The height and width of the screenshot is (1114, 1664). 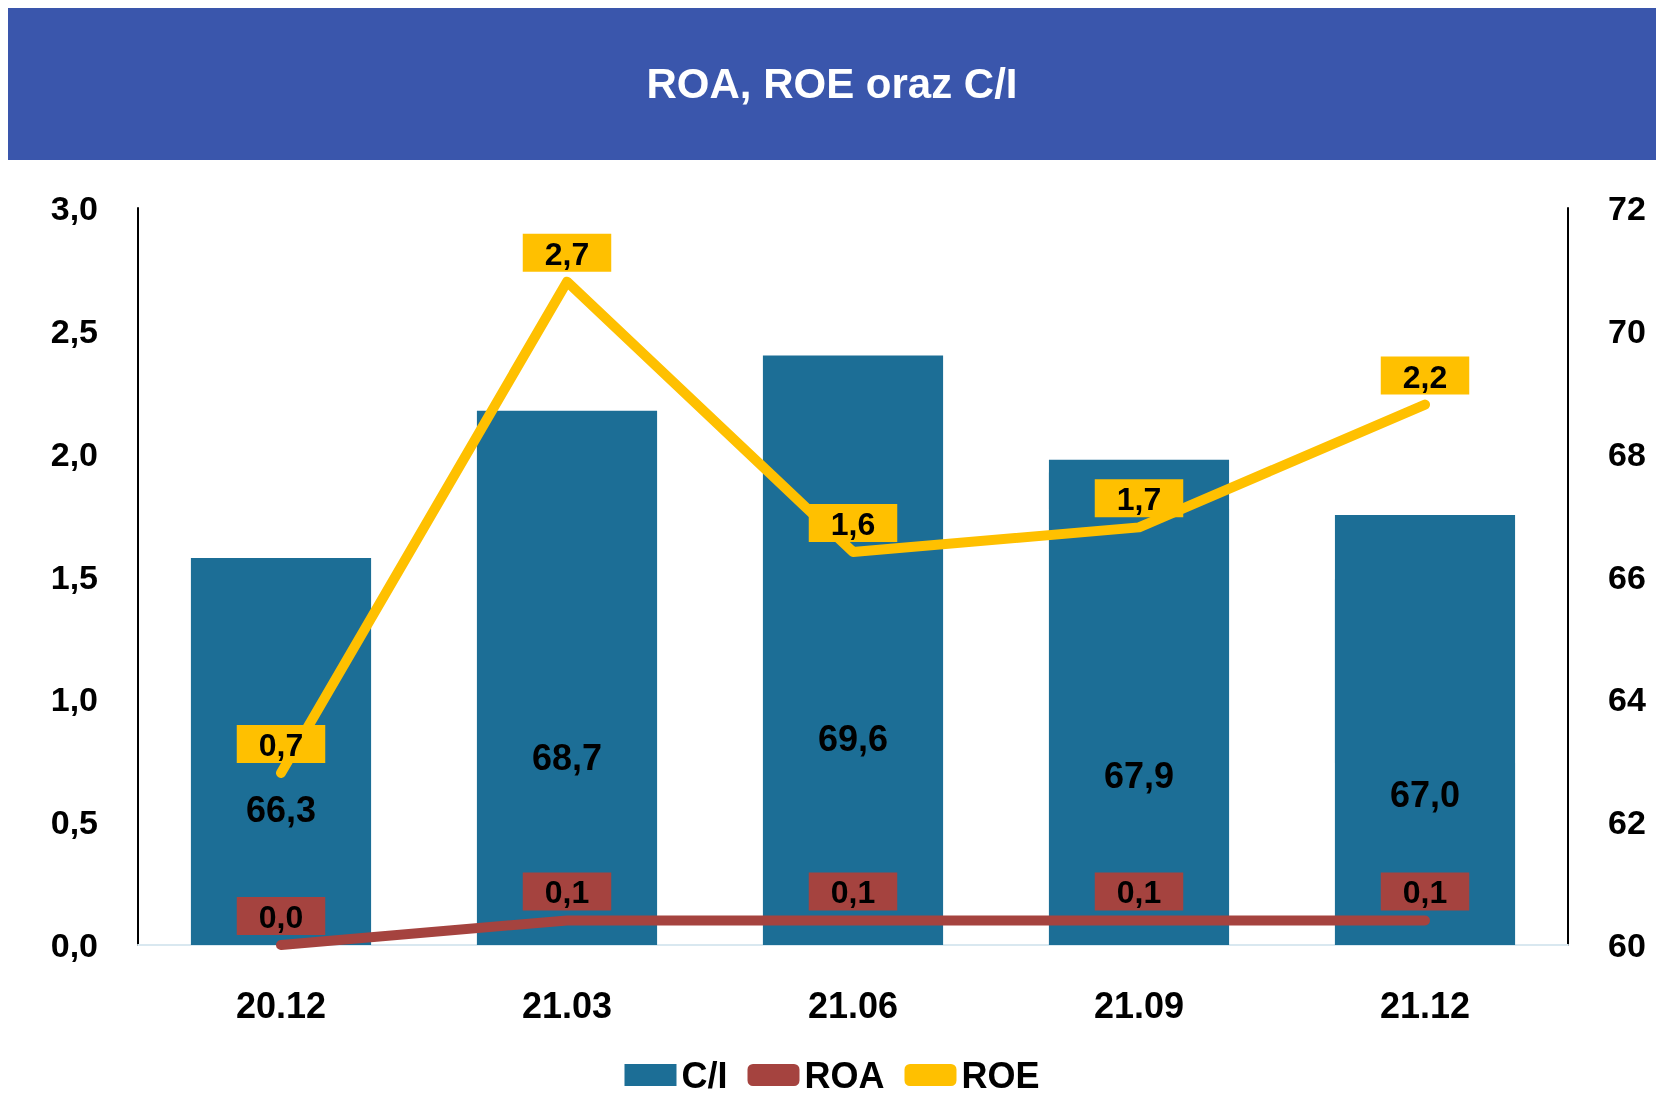 What do you see at coordinates (281, 917) in the screenshot?
I see `data-label: 0,0` at bounding box center [281, 917].